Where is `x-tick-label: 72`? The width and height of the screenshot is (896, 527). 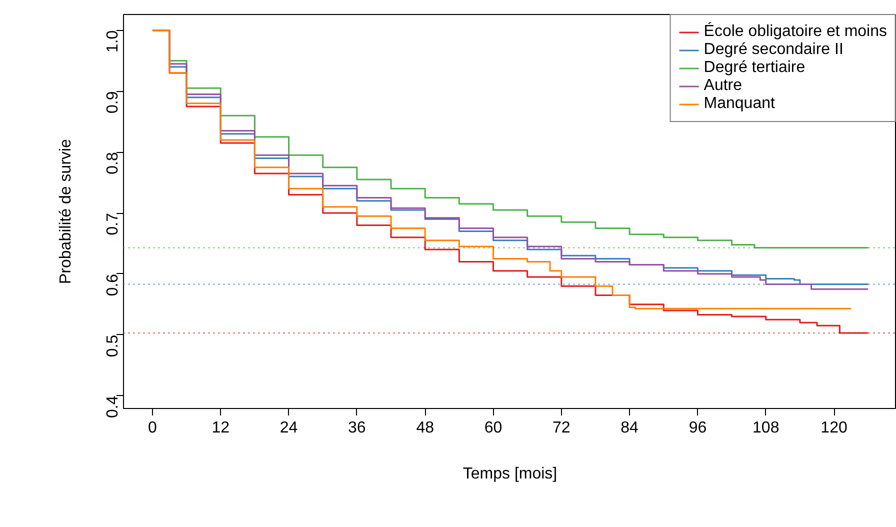
x-tick-label: 72 is located at coordinates (561, 428).